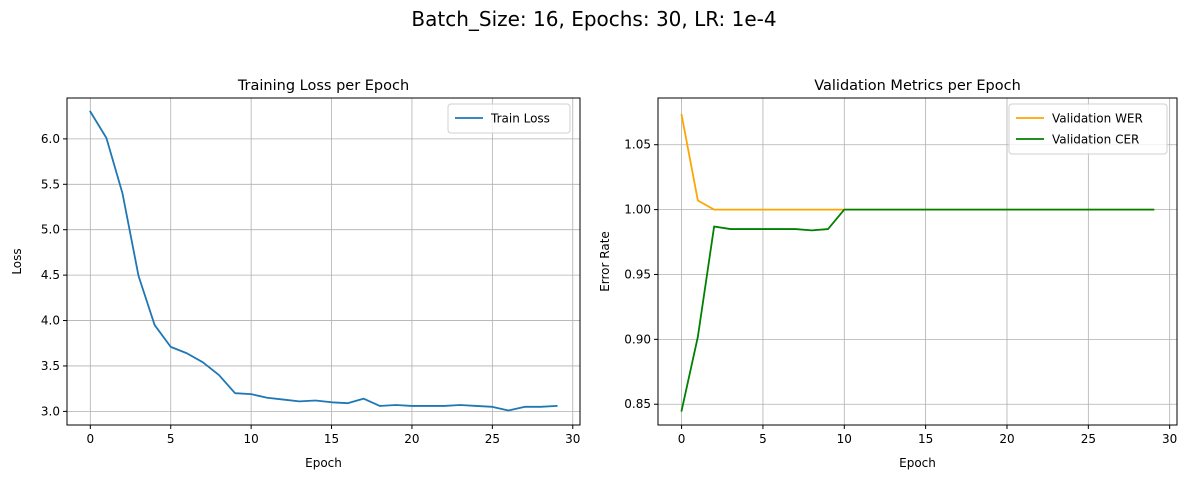 The width and height of the screenshot is (1188, 480). I want to click on y-tick-label: 1.00, so click(637, 210).